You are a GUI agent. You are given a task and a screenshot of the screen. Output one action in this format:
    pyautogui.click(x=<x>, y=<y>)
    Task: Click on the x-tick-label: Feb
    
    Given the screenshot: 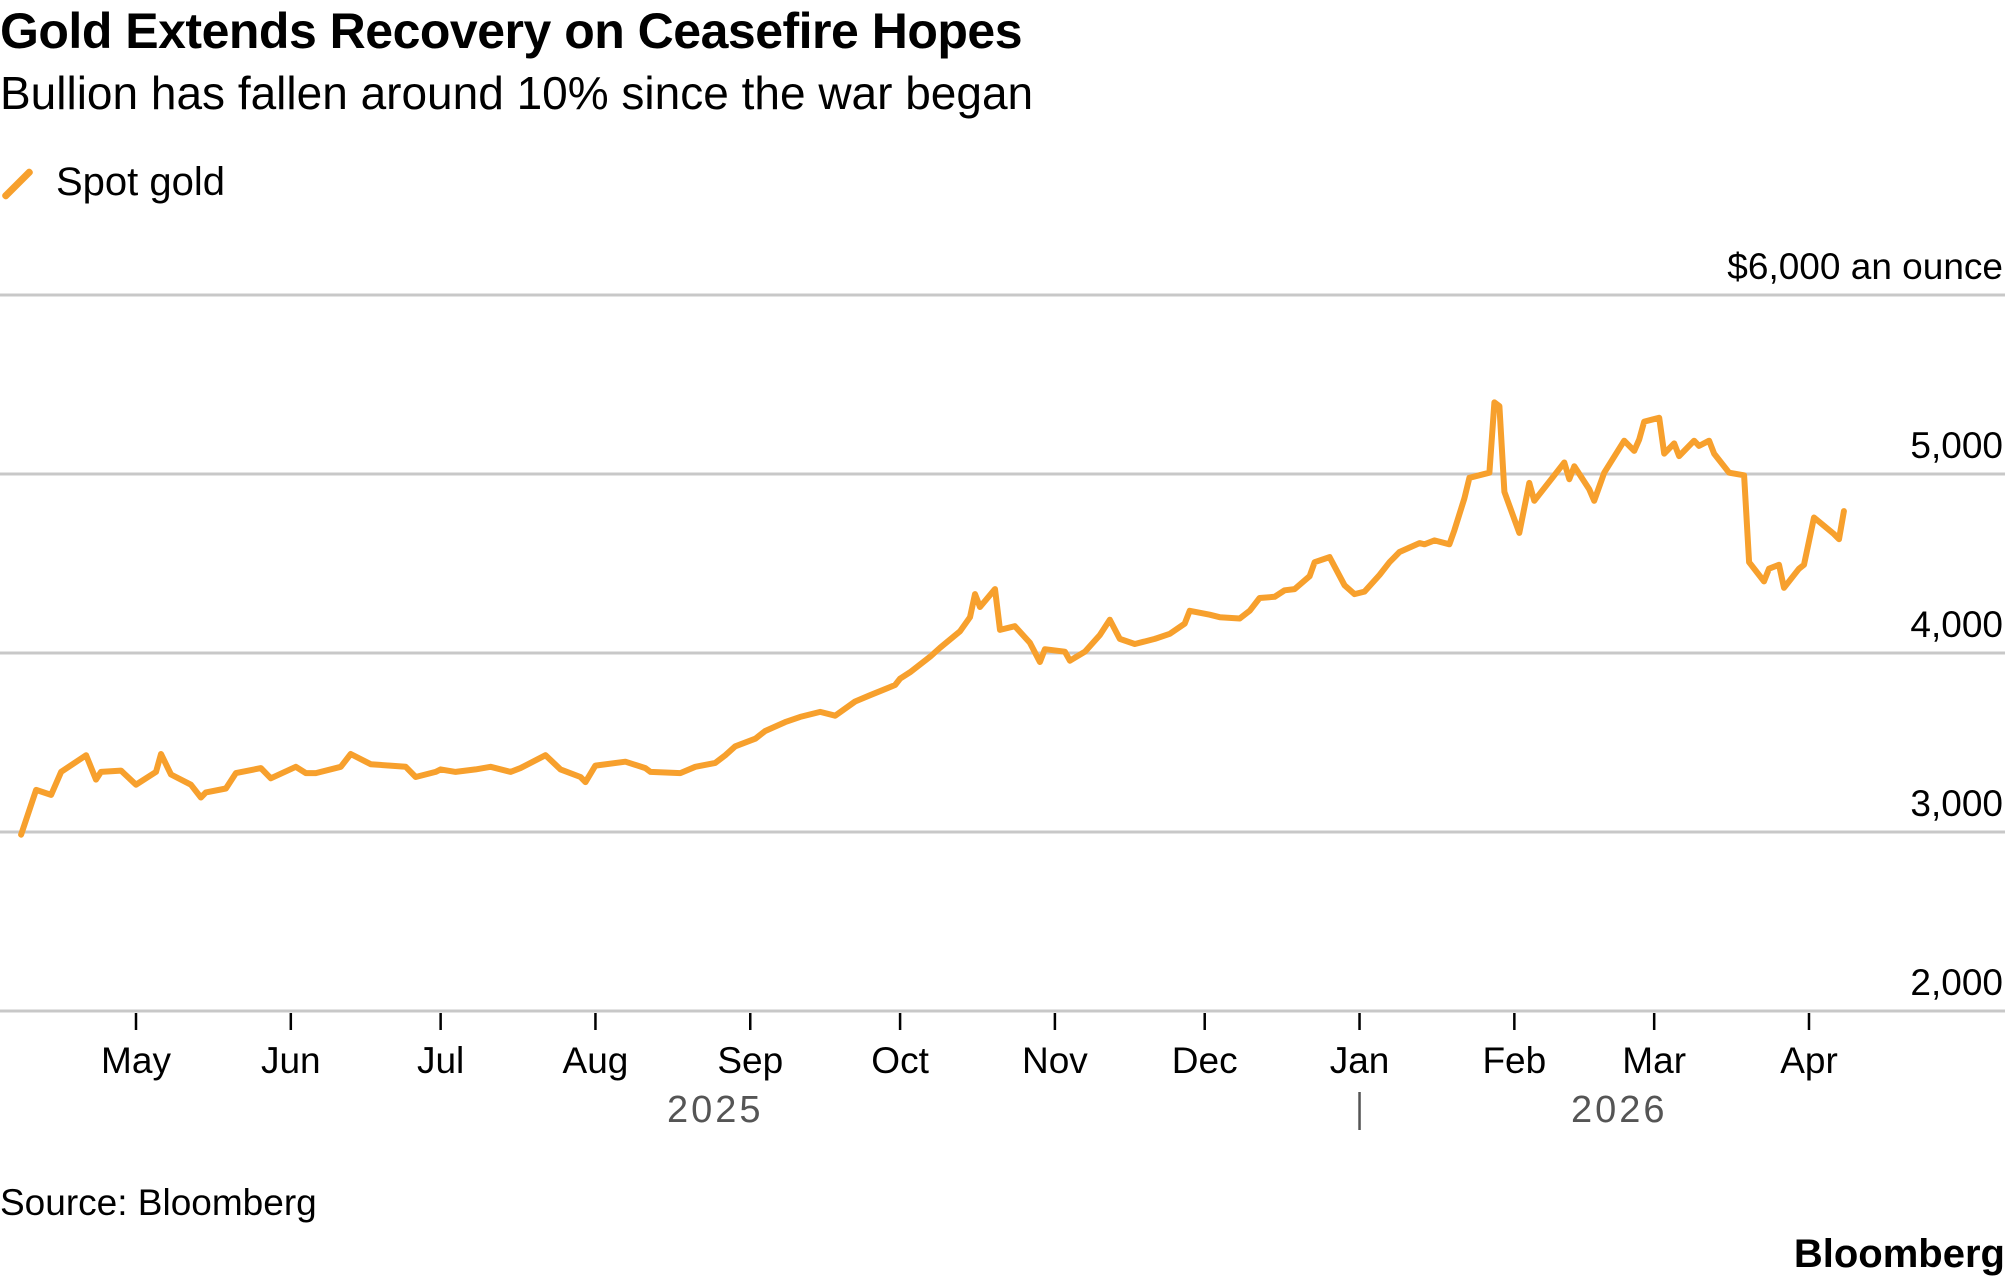 What is the action you would take?
    pyautogui.click(x=1514, y=1060)
    